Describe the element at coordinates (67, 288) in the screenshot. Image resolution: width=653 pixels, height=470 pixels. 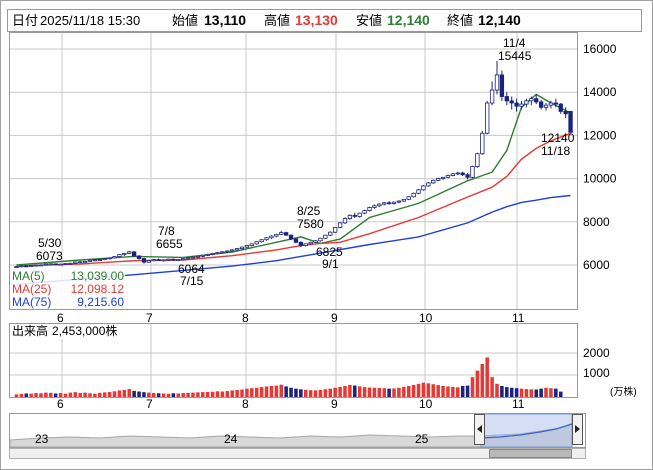
I see `legend-background` at that location.